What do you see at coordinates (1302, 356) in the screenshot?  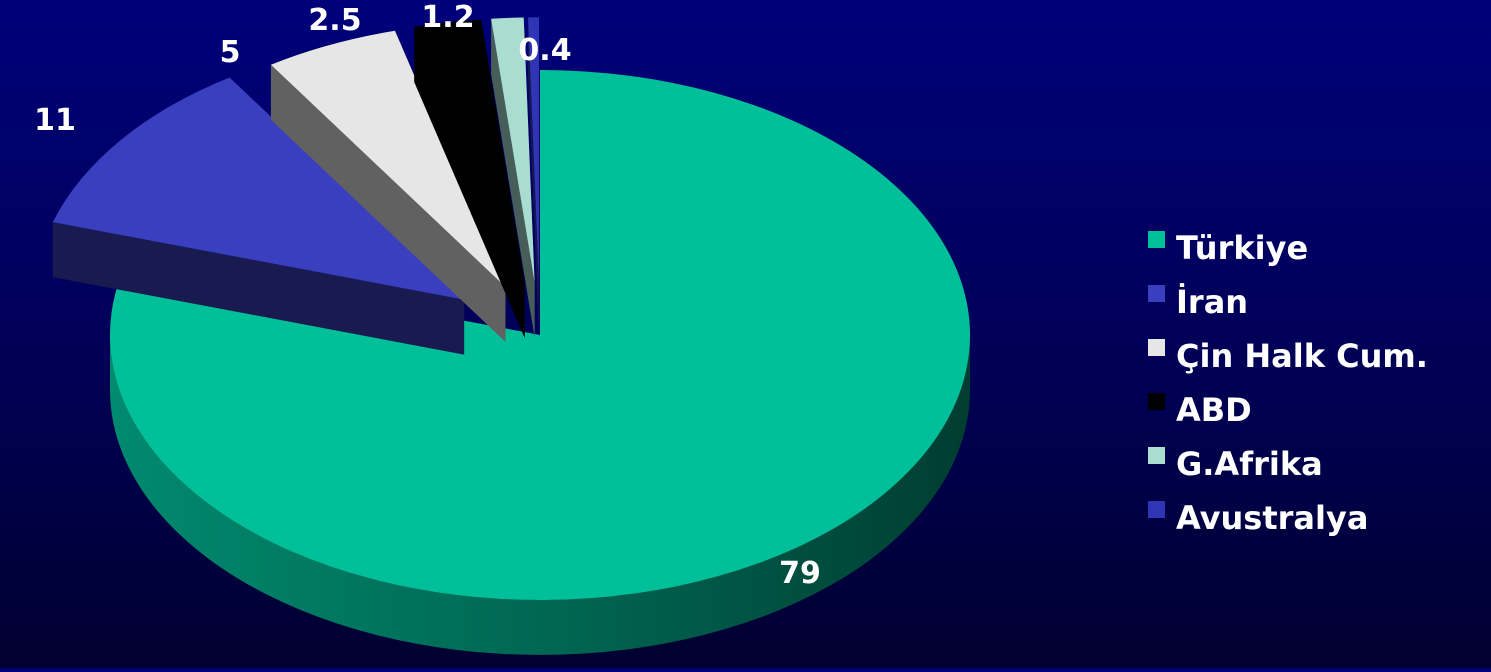 I see `legend-label: Çin Halk Cum.` at bounding box center [1302, 356].